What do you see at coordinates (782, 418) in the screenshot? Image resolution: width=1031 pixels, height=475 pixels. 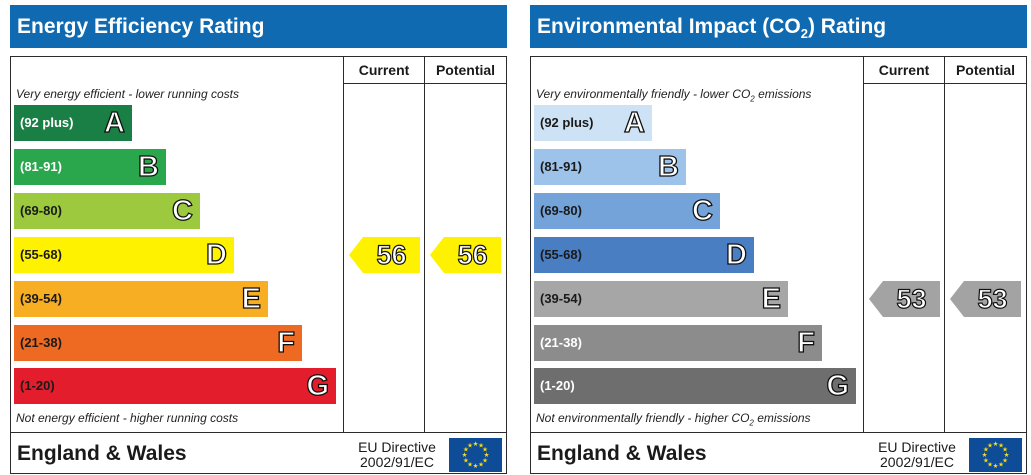 I see `bottom-note-end: emissions` at bounding box center [782, 418].